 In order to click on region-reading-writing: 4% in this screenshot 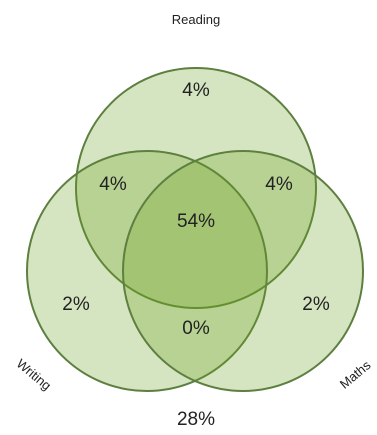, I will do `click(113, 184)`.